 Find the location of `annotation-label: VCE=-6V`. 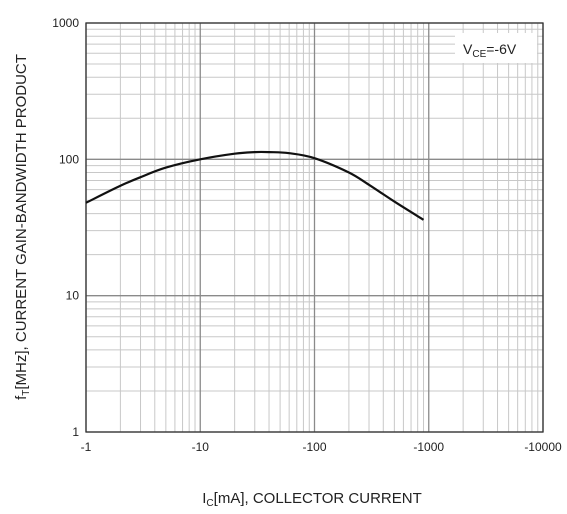

annotation-label: VCE=-6V is located at coordinates (490, 50).